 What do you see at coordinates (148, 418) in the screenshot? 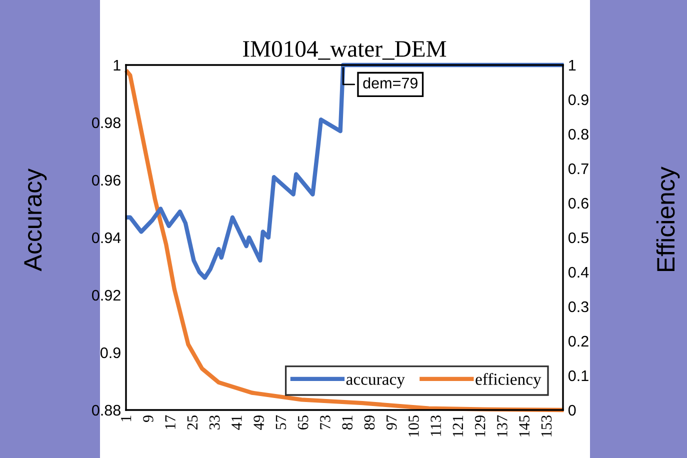
I see `x-tick-label: 9` at bounding box center [148, 418].